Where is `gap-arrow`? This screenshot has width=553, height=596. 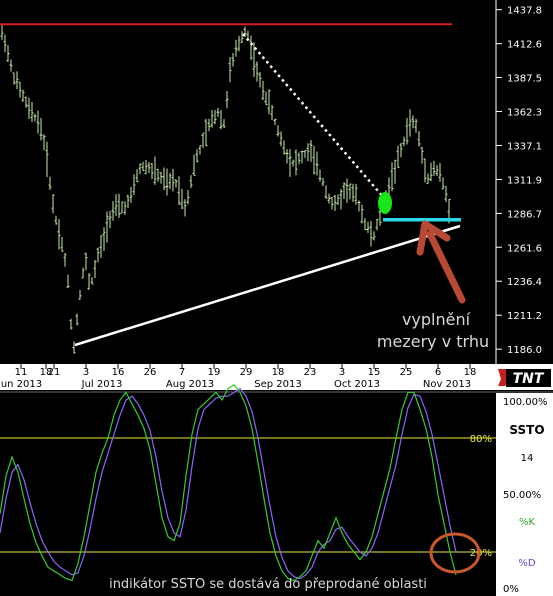 gap-arrow is located at coordinates (441, 262).